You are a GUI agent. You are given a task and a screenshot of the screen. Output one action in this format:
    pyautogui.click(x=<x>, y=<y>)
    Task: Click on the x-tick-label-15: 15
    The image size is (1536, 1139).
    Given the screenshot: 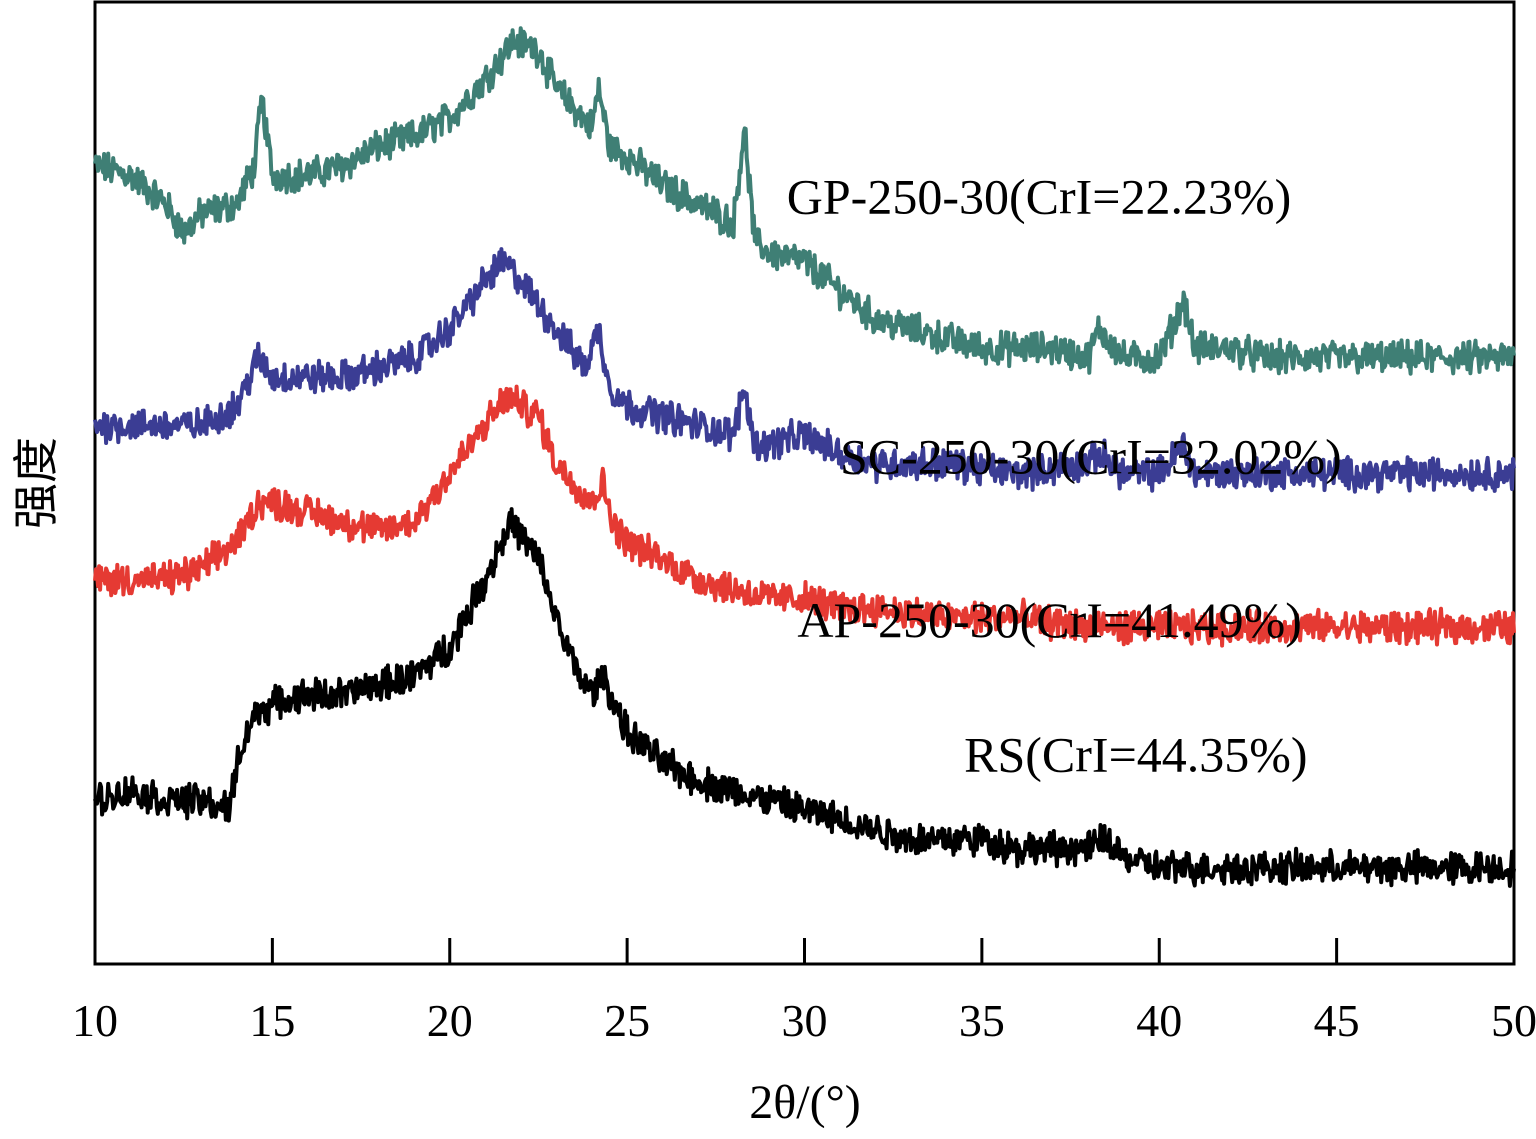 What is the action you would take?
    pyautogui.click(x=272, y=1020)
    